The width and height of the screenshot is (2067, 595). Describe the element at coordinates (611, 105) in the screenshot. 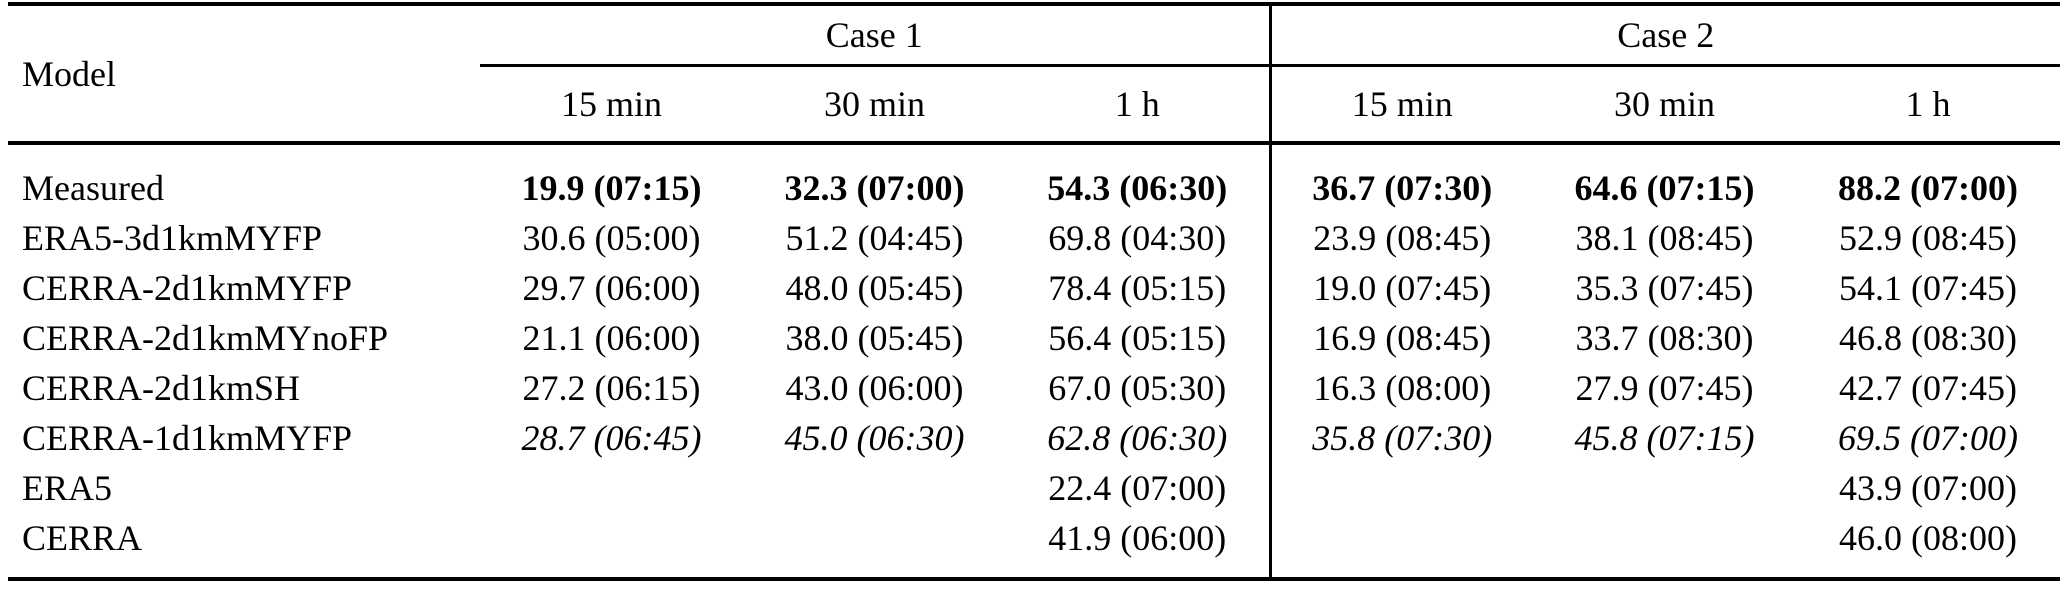

I see `subheader-case1-15min: 15 min` at that location.